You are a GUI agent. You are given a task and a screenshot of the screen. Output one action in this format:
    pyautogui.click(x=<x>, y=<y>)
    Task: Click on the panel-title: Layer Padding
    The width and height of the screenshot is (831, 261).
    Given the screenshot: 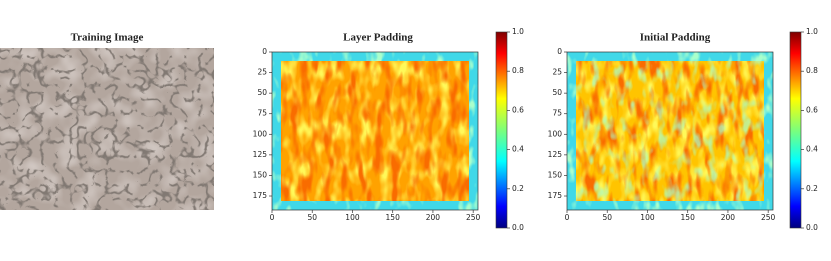 What is the action you would take?
    pyautogui.click(x=378, y=38)
    